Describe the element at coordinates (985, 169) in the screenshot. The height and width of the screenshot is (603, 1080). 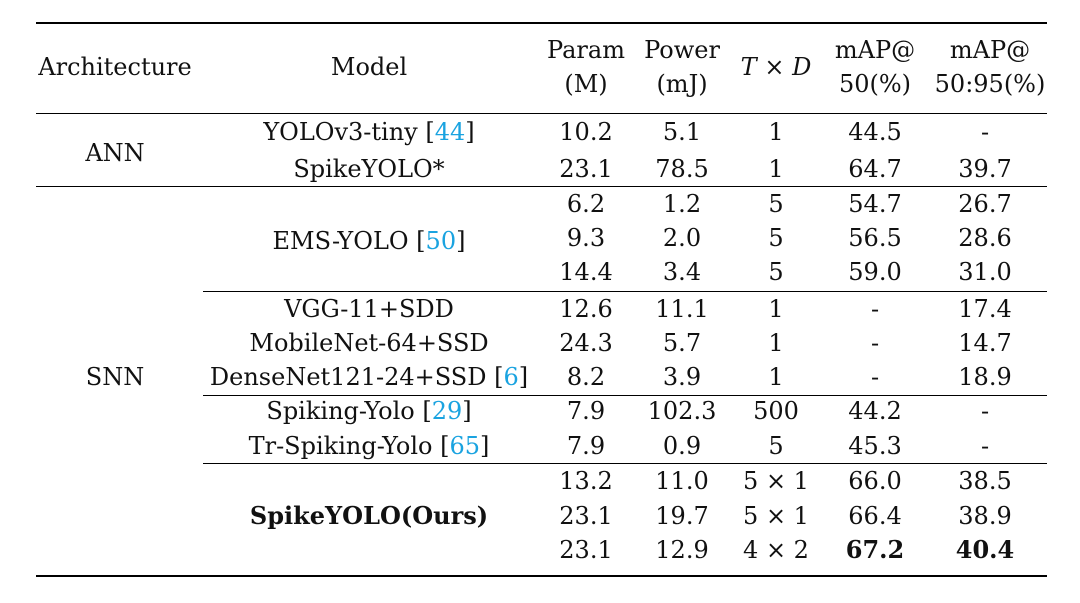
I see `map5095-cell: 39.7` at that location.